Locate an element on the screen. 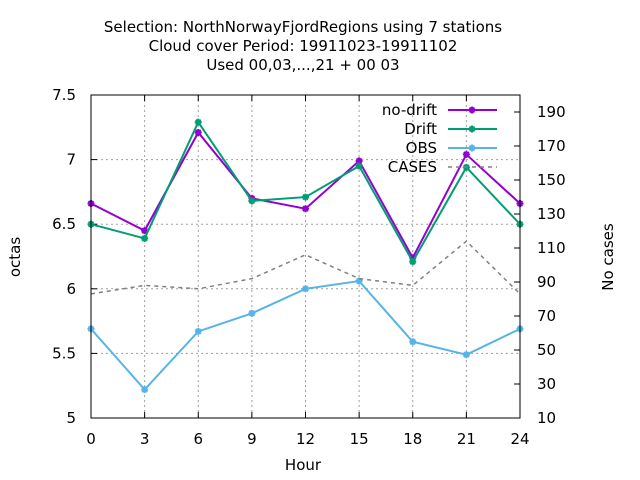 The height and width of the screenshot is (480, 640). legend-label: CASES is located at coordinates (412, 167).